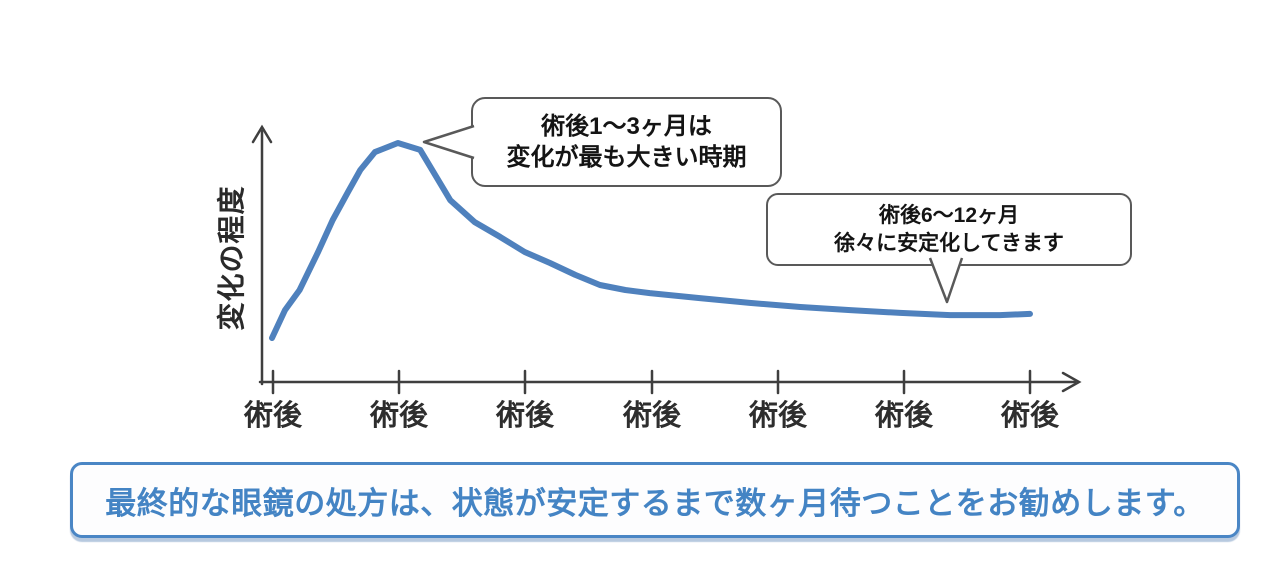 This screenshot has height=581, width=1288. I want to click on callout-peak-period: 術後1〜3ヶ月は 変化が最も大きい時期, so click(626, 142).